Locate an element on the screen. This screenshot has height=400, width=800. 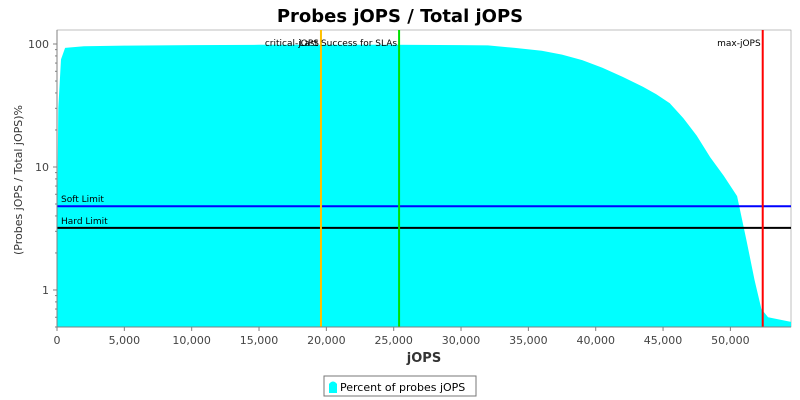
legend-box is located at coordinates (400, 386).